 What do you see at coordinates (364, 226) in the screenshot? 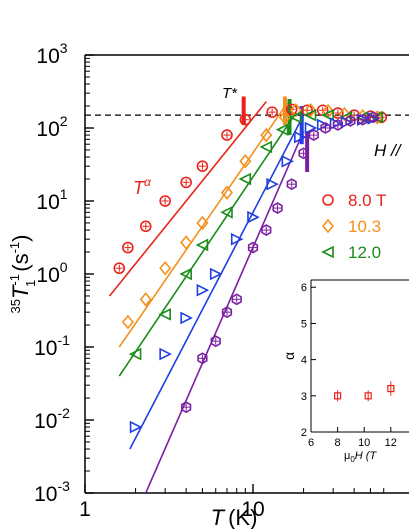
I see `legend-label: 10.3` at bounding box center [364, 226].